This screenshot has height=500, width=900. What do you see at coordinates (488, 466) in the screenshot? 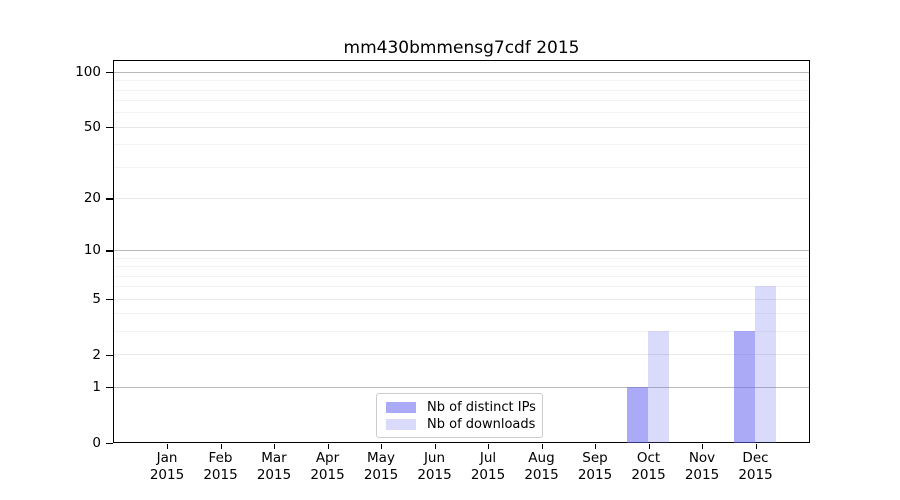
I see `x-tick-label: Jul 2015` at bounding box center [488, 466].